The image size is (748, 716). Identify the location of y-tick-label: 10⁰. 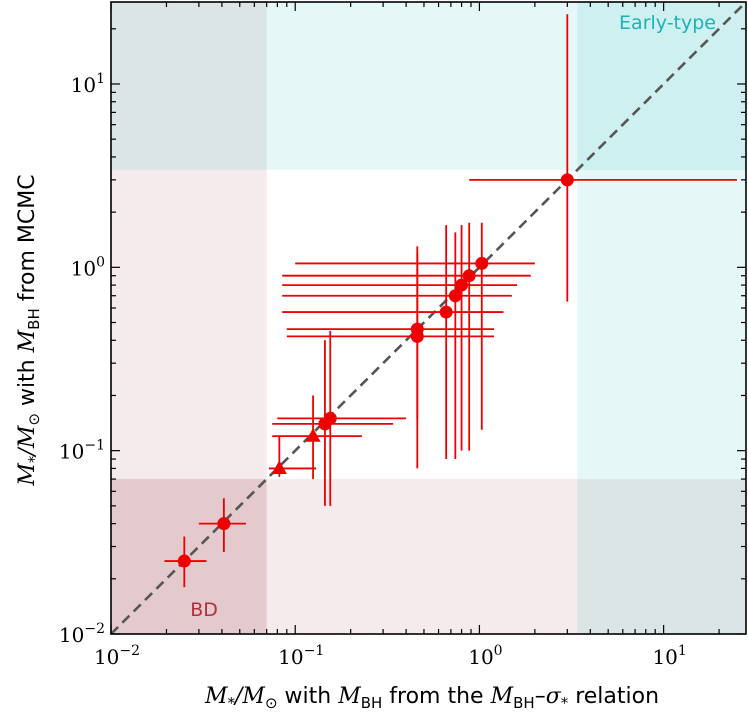
(88, 267).